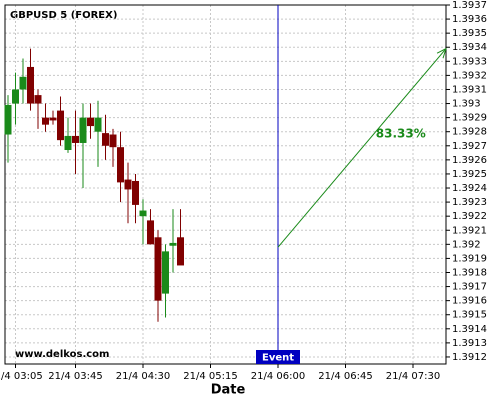 The image size is (500, 400). Describe the element at coordinates (469, 343) in the screenshot. I see `y-tick-label: 1.3913` at that location.